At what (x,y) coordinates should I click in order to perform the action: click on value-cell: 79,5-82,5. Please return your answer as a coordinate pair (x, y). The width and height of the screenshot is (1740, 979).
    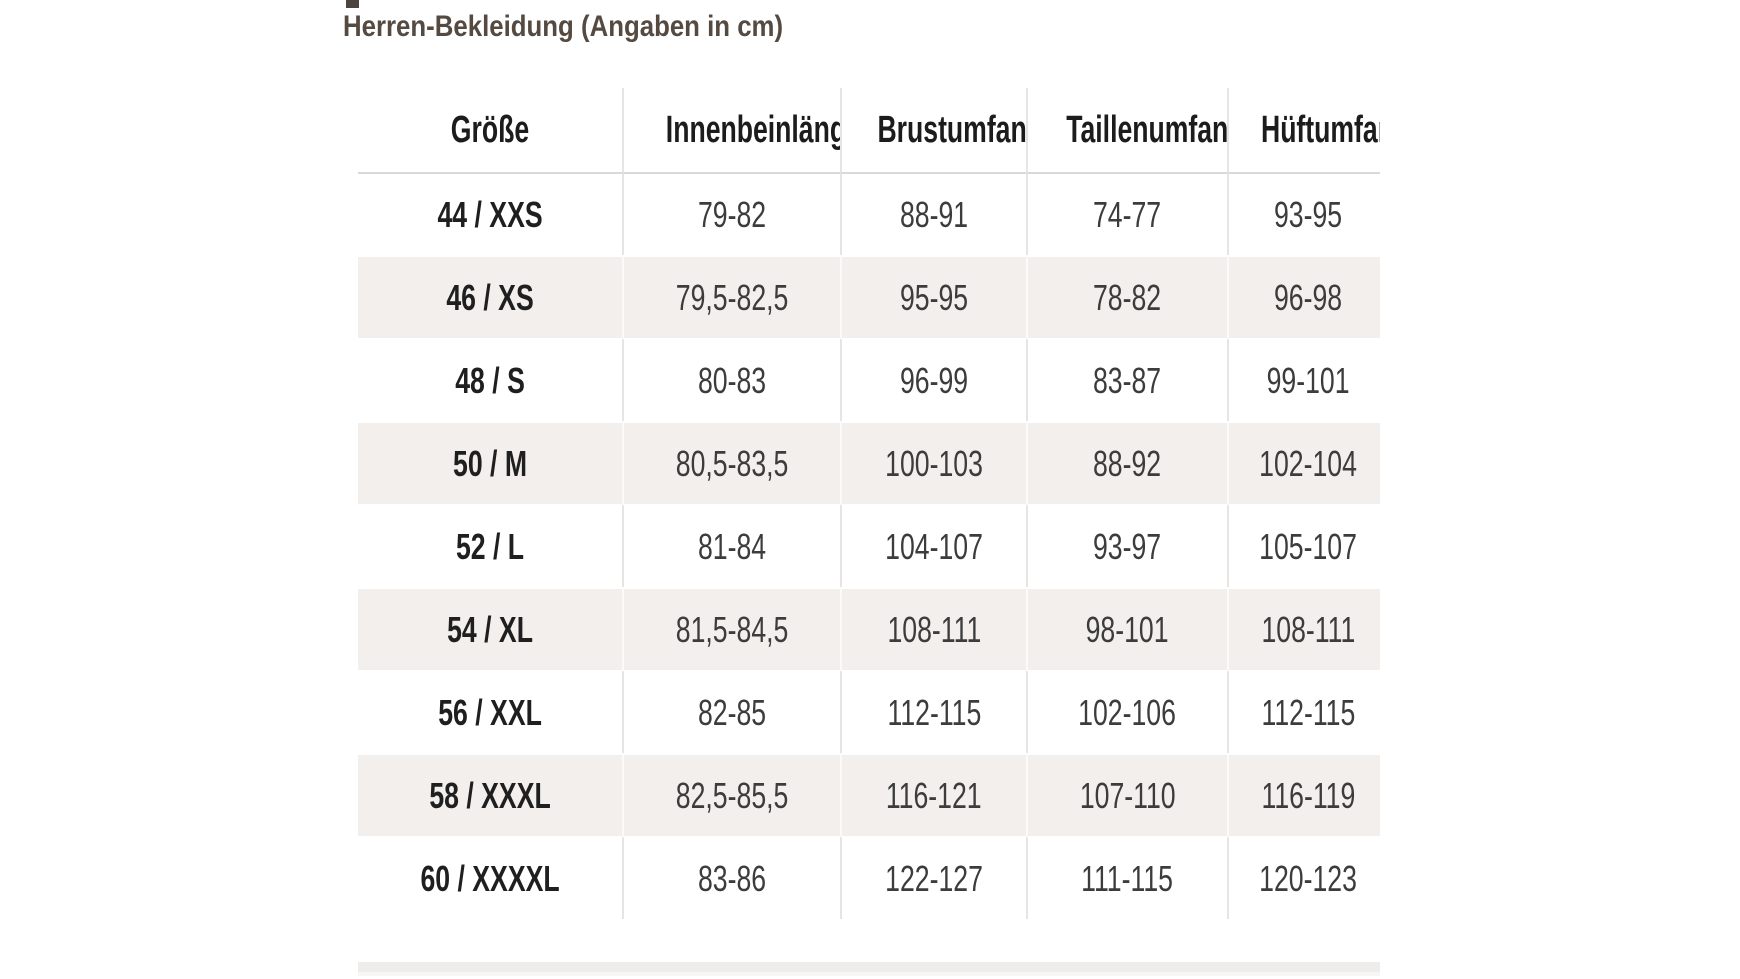
    Looking at the image, I should click on (731, 296).